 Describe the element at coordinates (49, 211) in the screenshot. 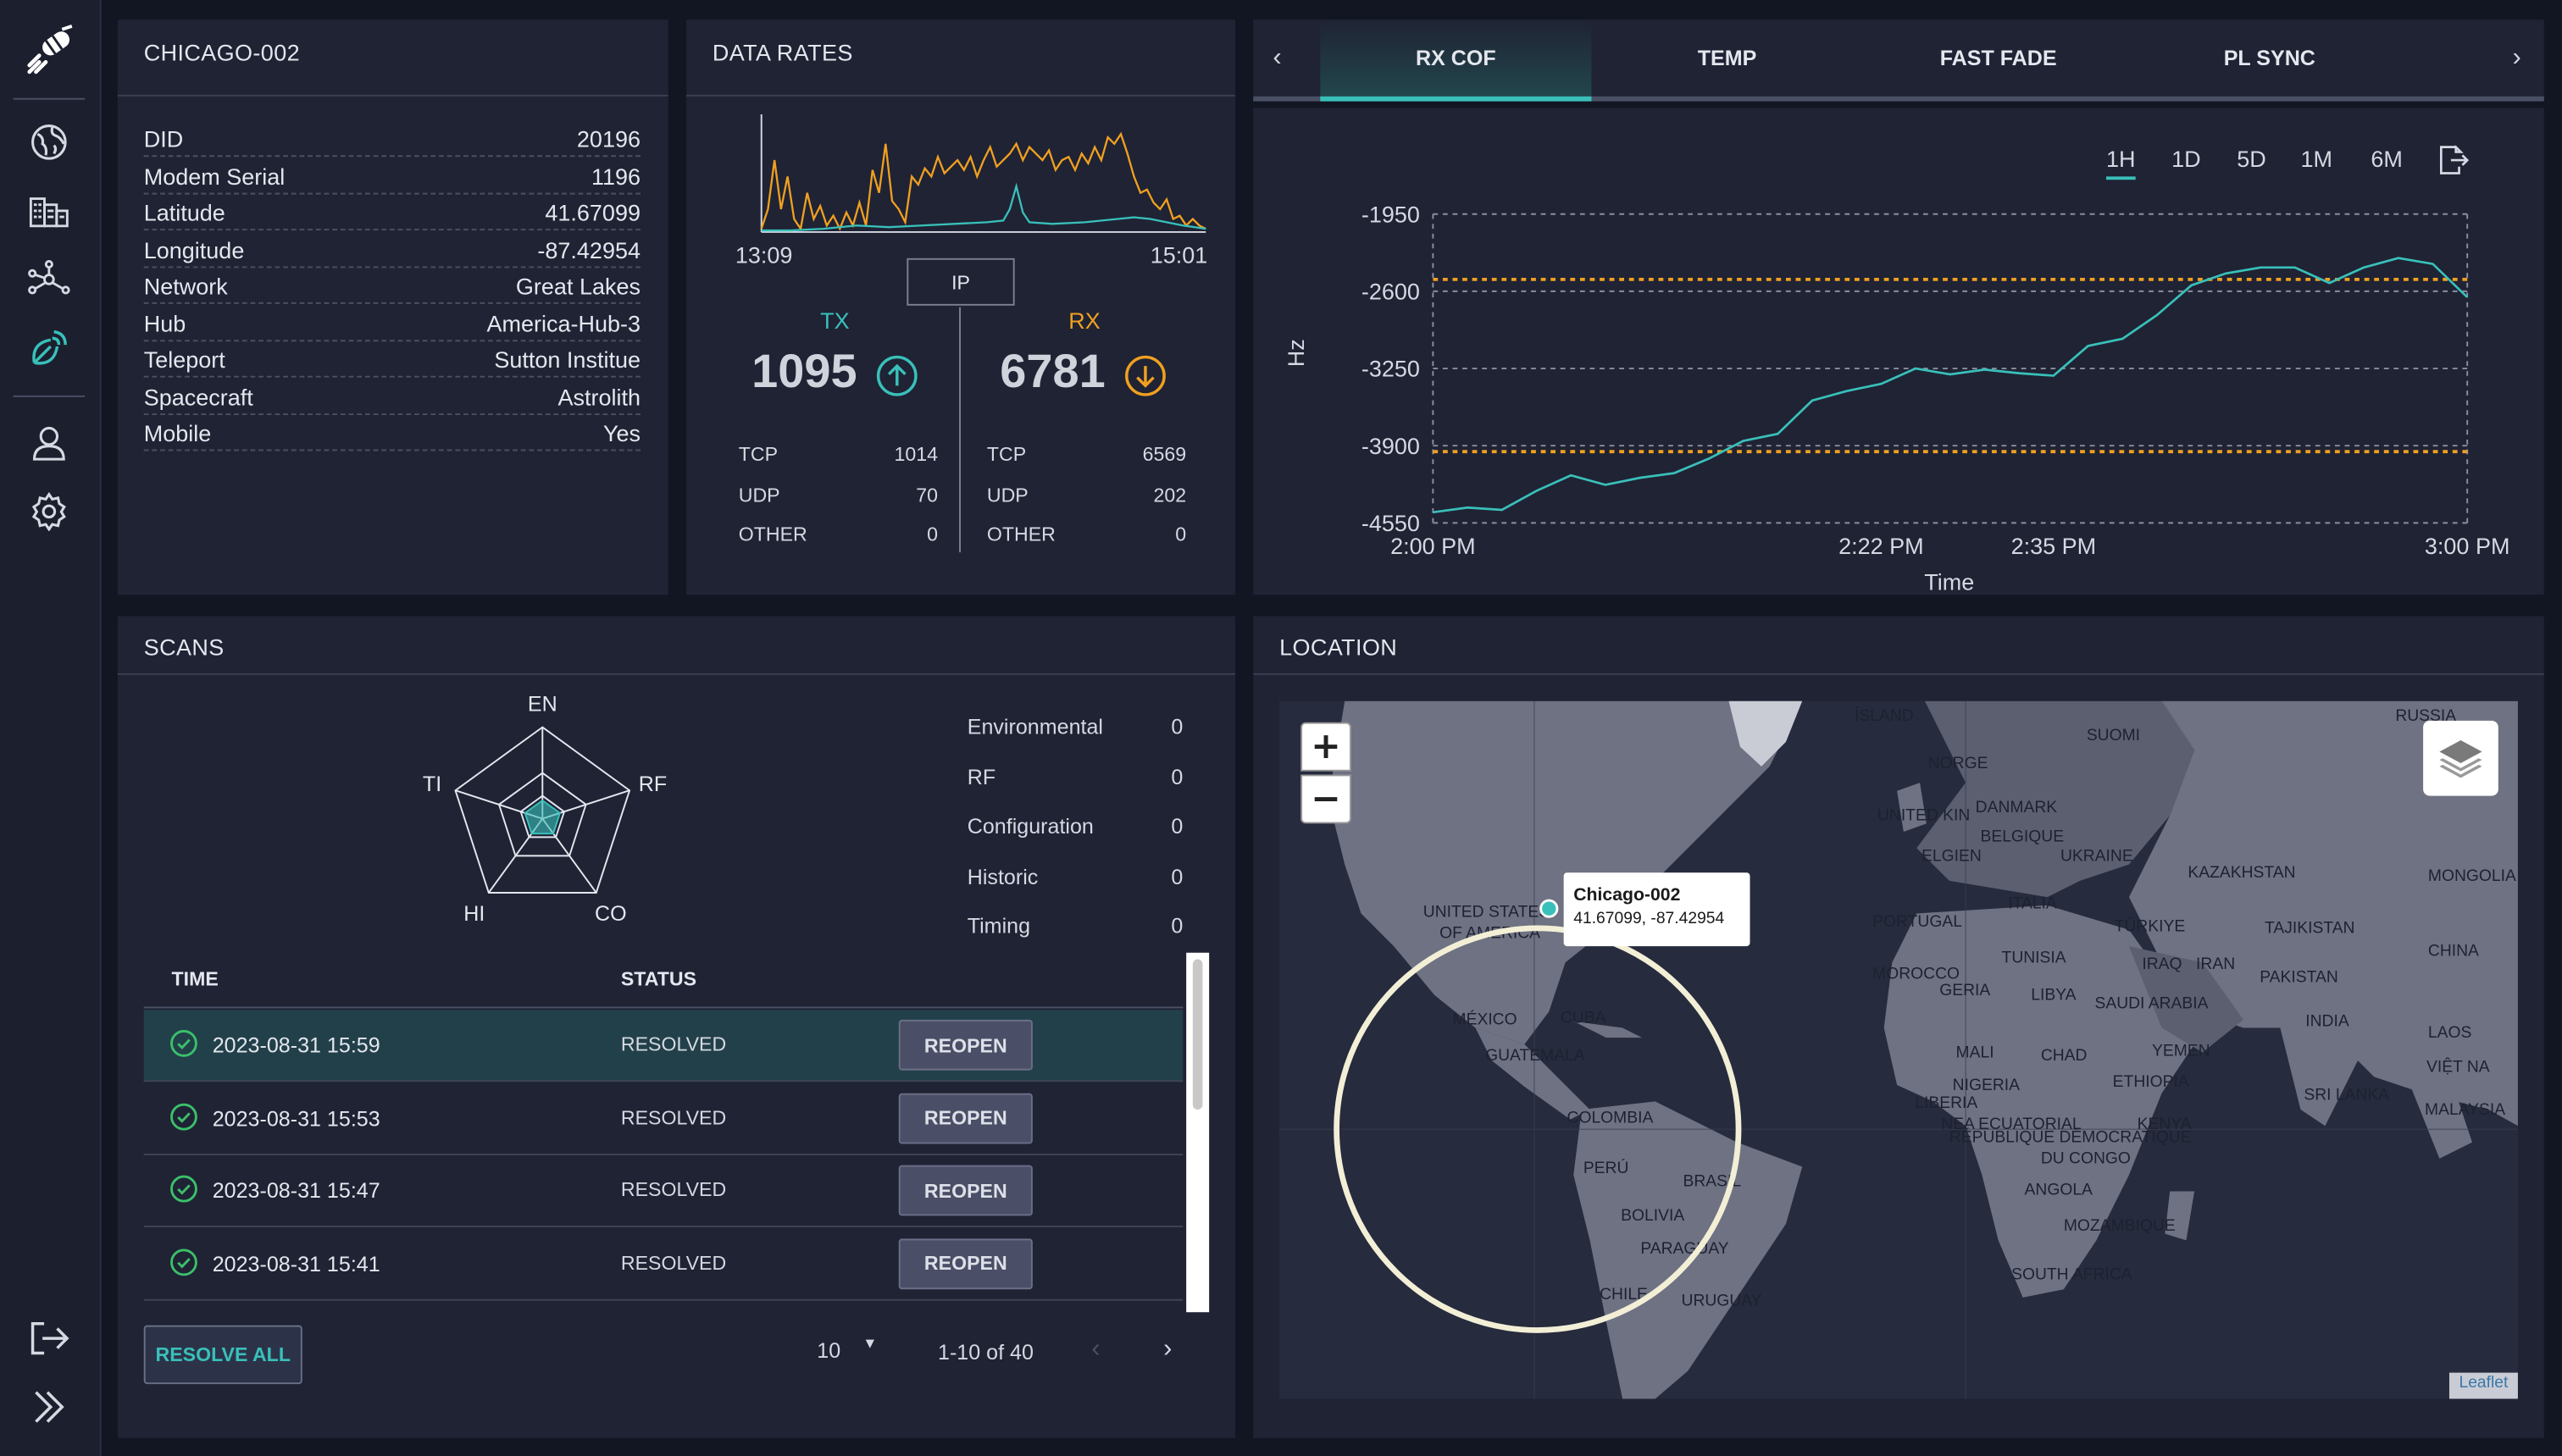

I see `buildings-icon` at that location.